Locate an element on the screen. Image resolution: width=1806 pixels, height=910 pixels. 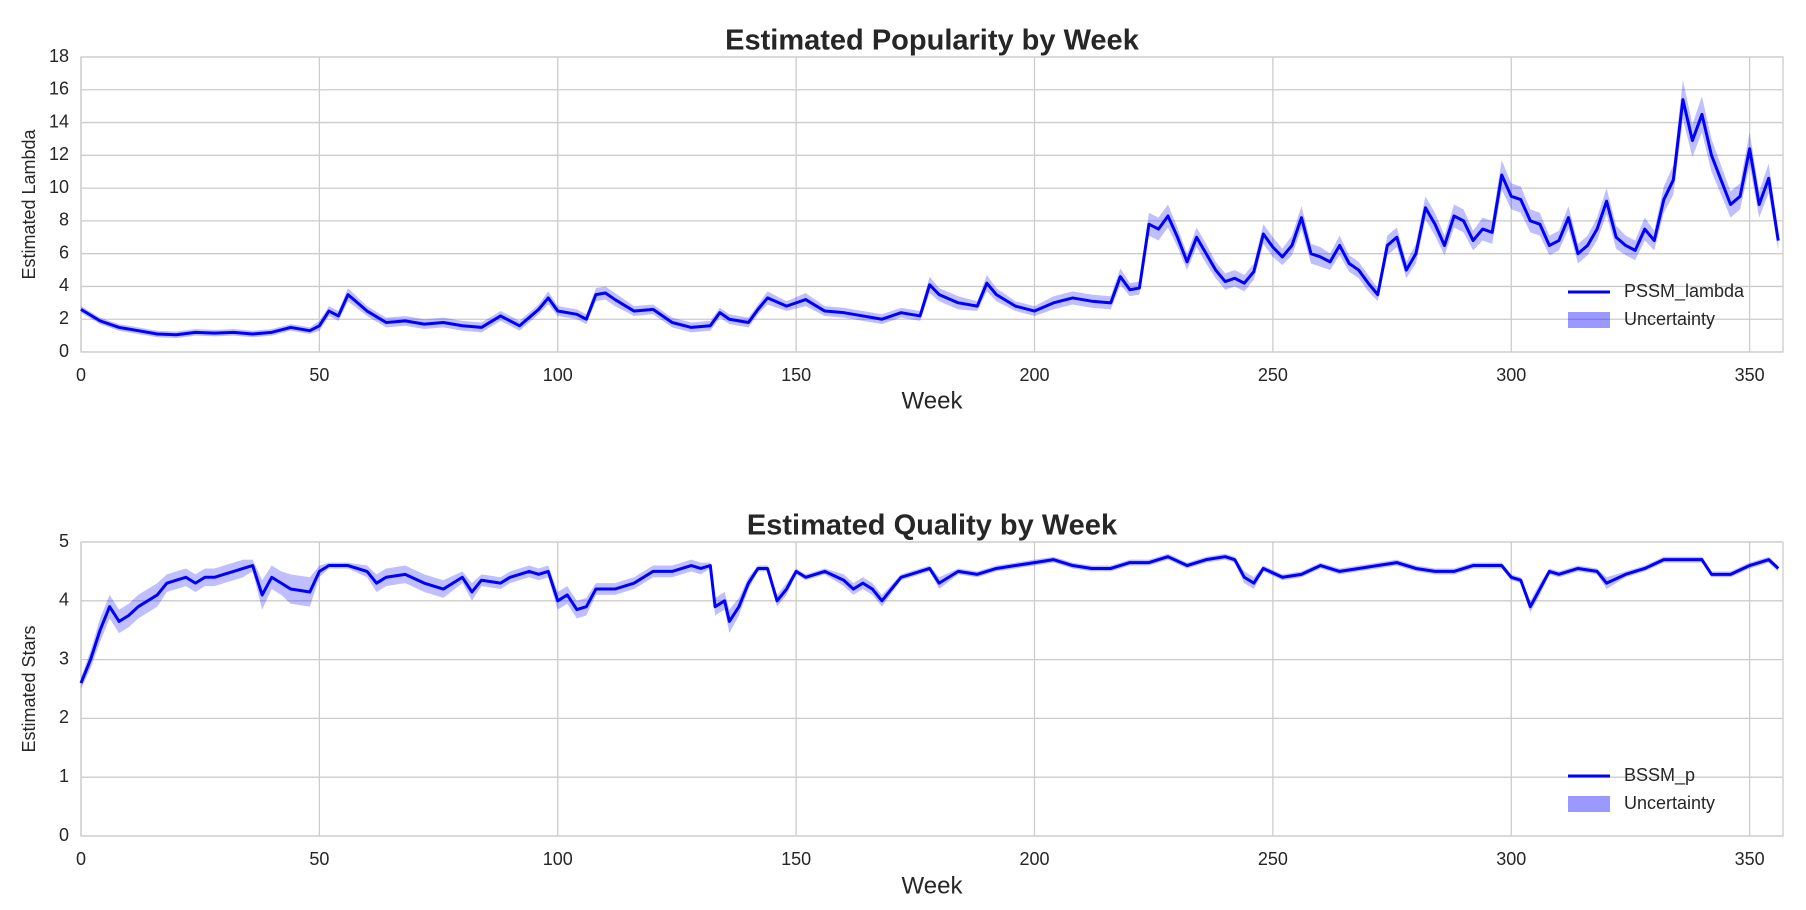
y-tick-label: 6 is located at coordinates (64, 252).